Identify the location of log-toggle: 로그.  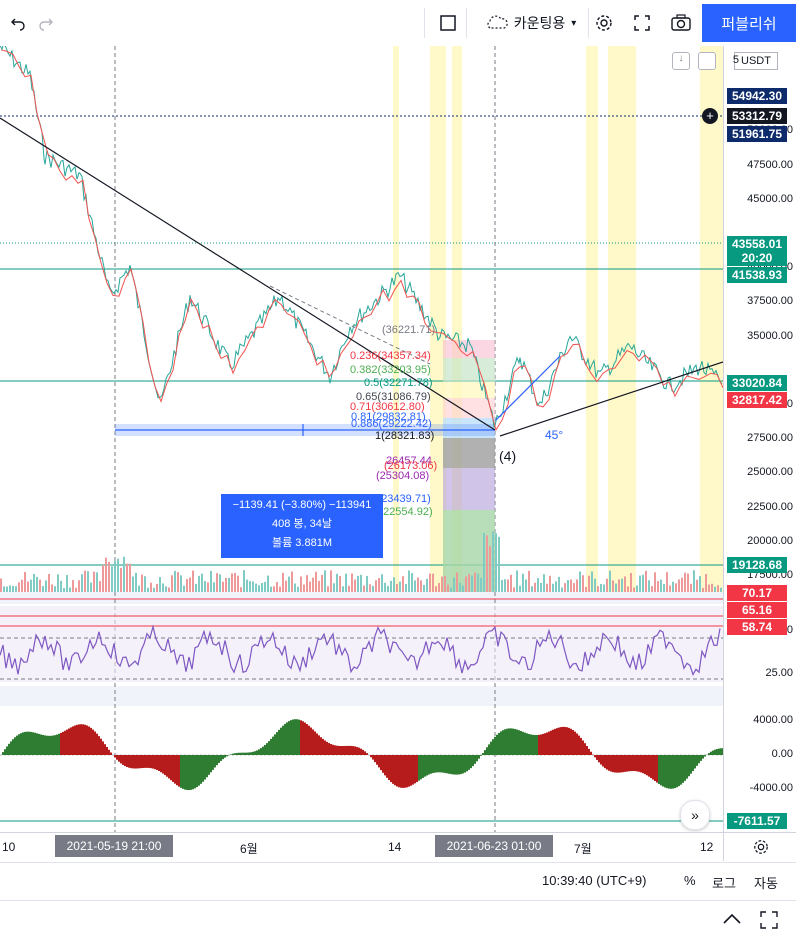
(724, 882).